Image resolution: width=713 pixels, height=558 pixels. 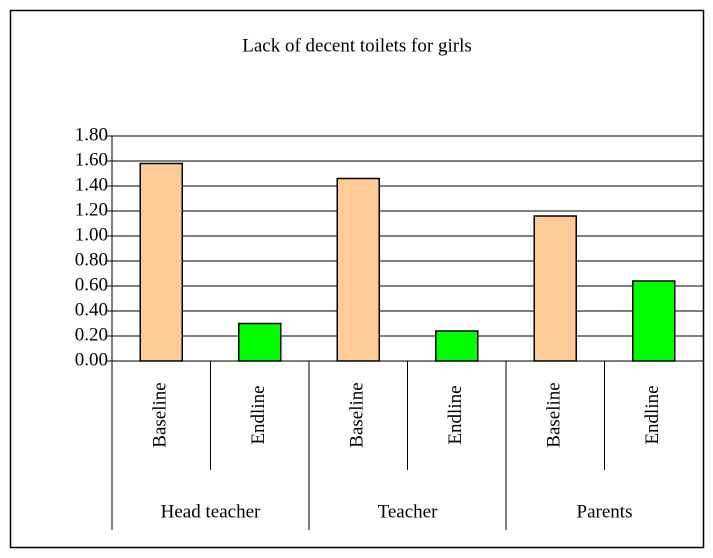 What do you see at coordinates (357, 45) in the screenshot?
I see `chart-title: Lack of decent toilets for girls` at bounding box center [357, 45].